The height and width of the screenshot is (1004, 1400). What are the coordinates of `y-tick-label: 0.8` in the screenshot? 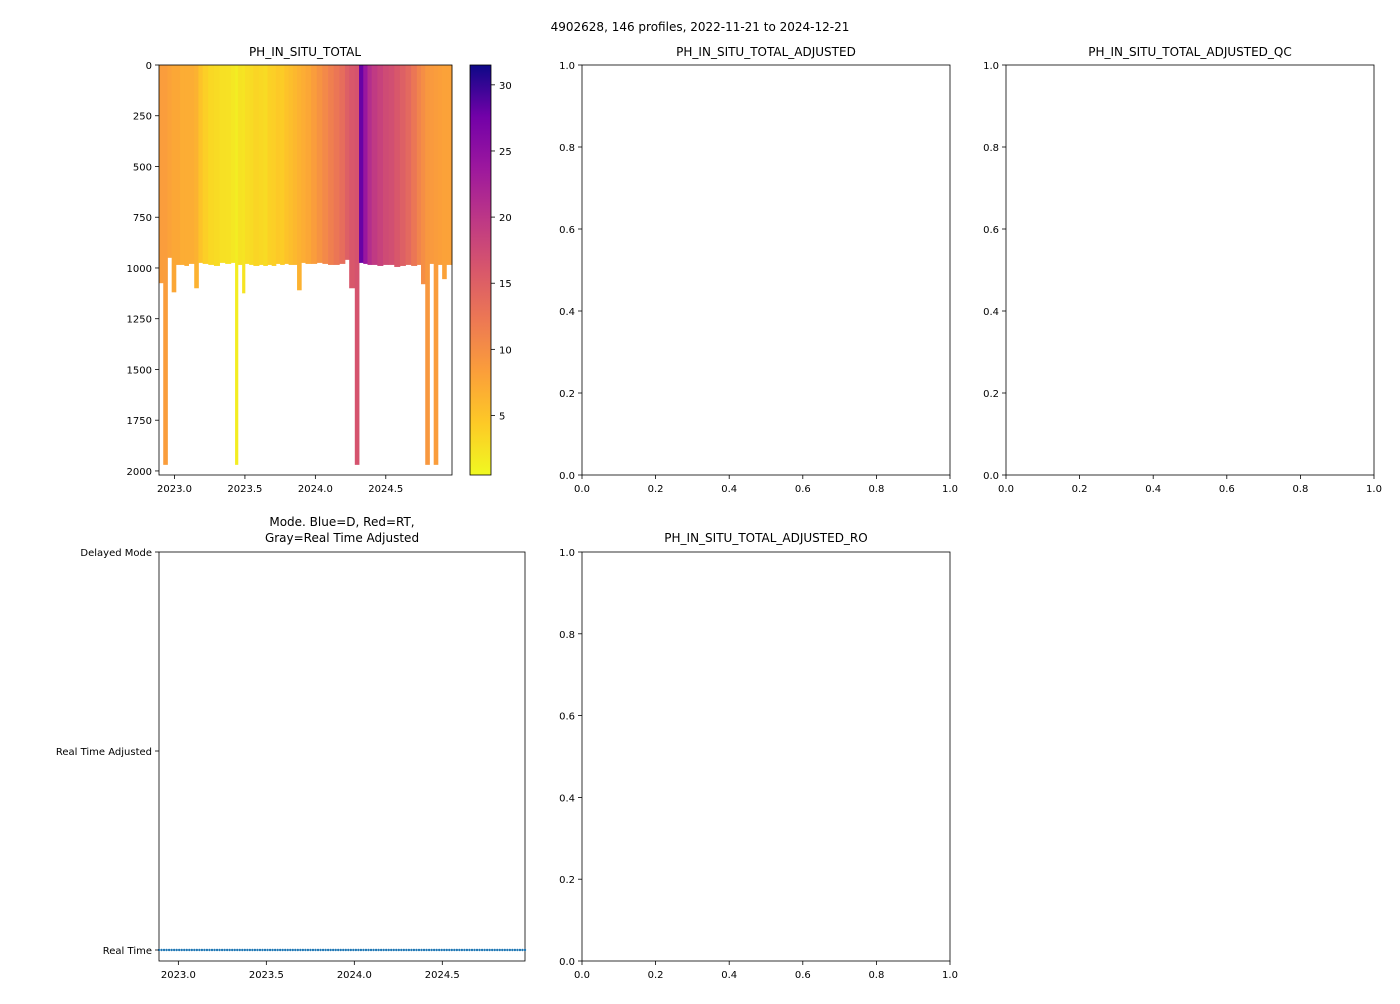 It's located at (567, 148).